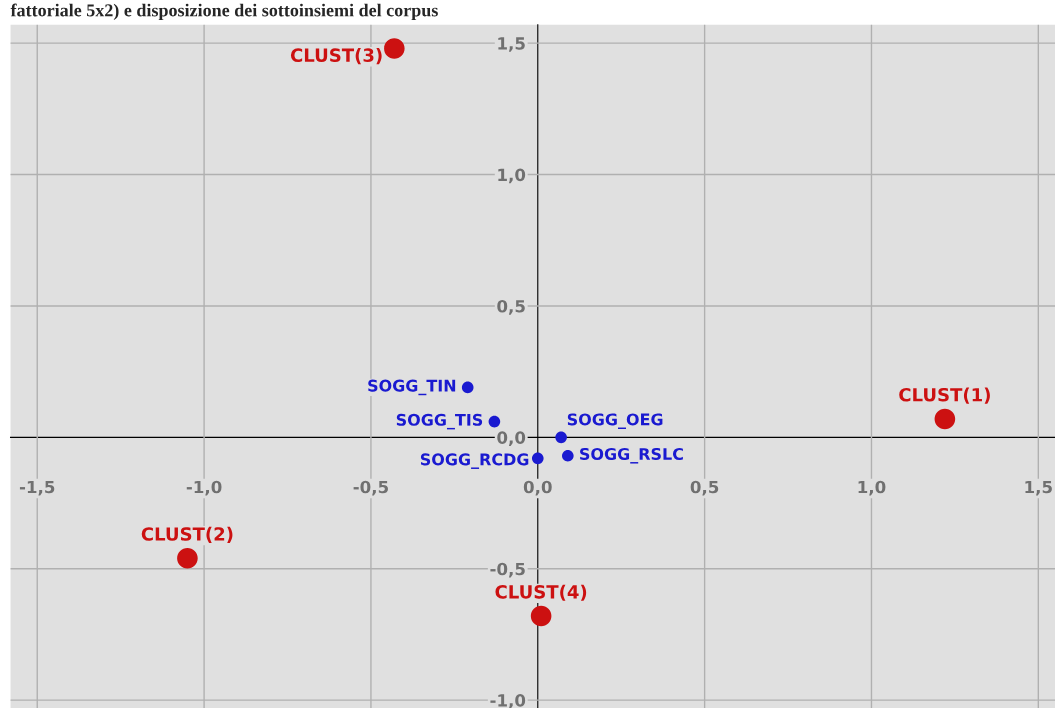 Image resolution: width=1055 pixels, height=708 pixels. I want to click on y-tick-label: 1,0, so click(512, 176).